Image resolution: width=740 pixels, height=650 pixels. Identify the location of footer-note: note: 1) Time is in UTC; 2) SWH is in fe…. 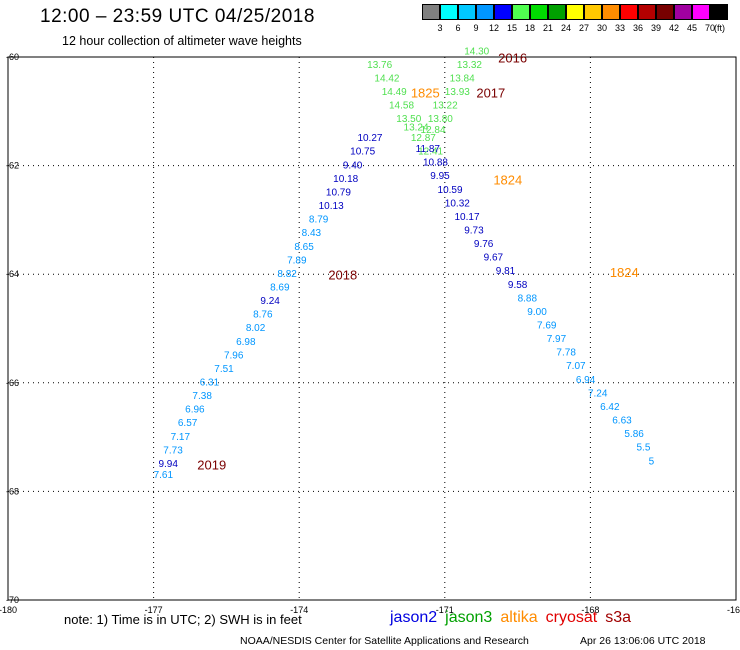
(183, 619).